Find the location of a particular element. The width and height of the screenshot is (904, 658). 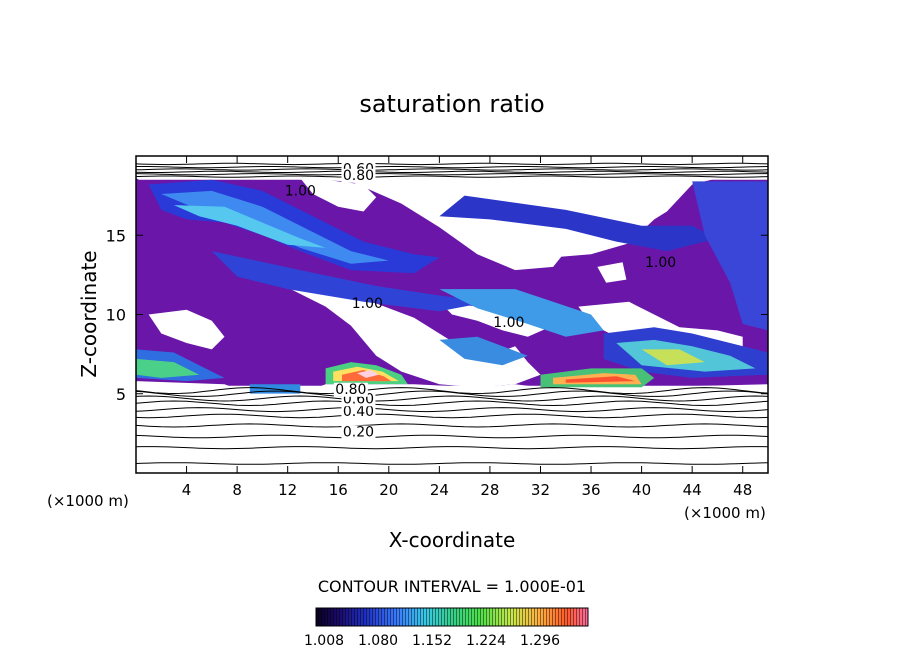

cyan-patch-center is located at coordinates (483, 351).